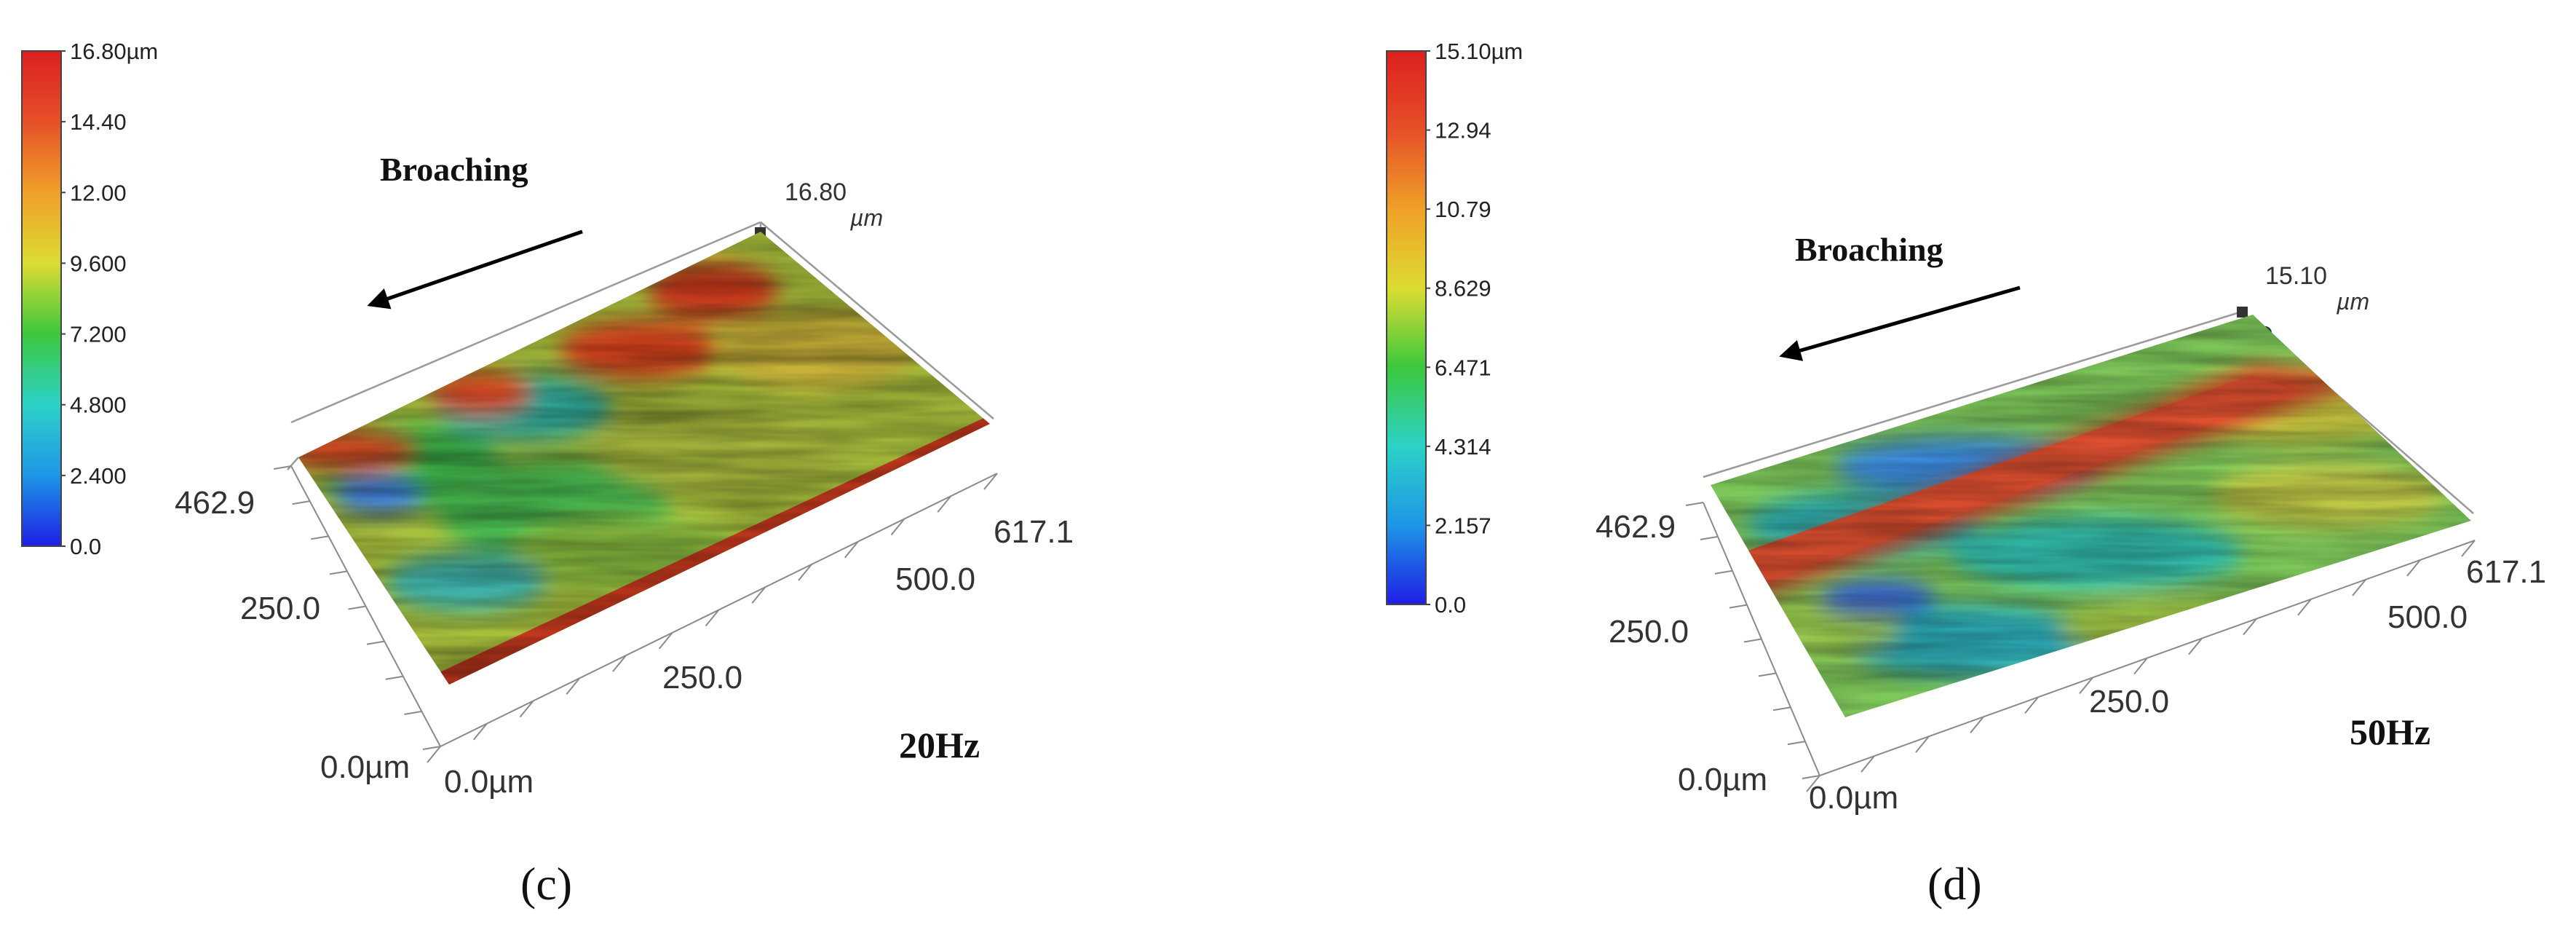 The height and width of the screenshot is (938, 2576). What do you see at coordinates (2129, 702) in the screenshot?
I see `x-tick-d-1: 250.0` at bounding box center [2129, 702].